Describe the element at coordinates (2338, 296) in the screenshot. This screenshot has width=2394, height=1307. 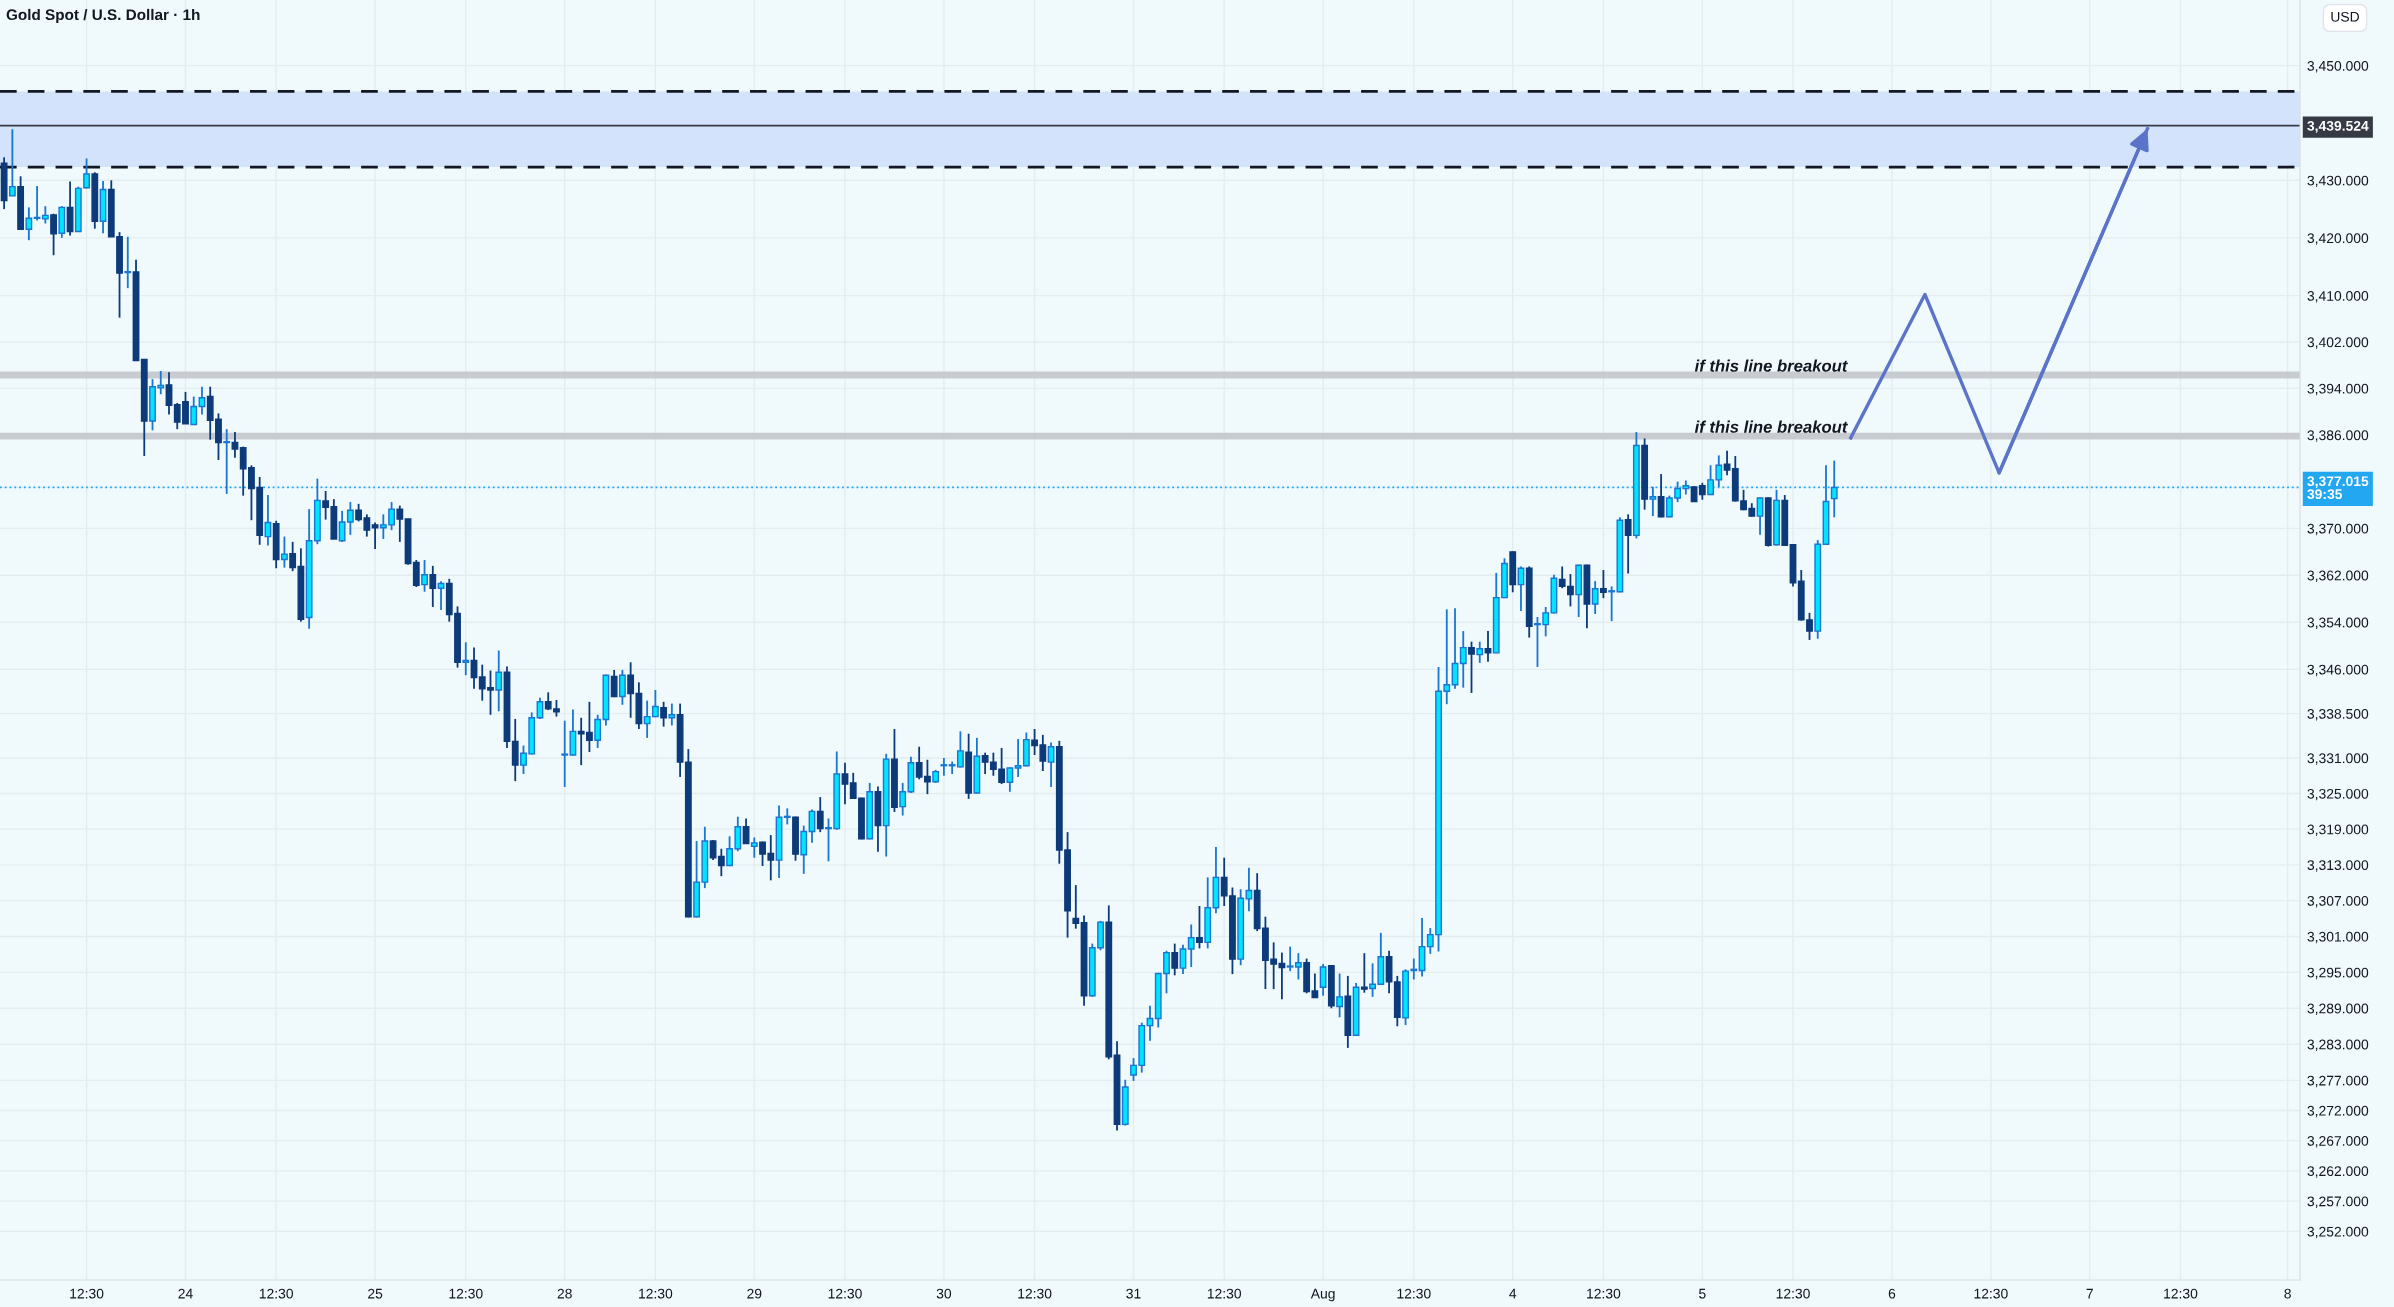
I see `y-tick-label: 3,410.000` at that location.